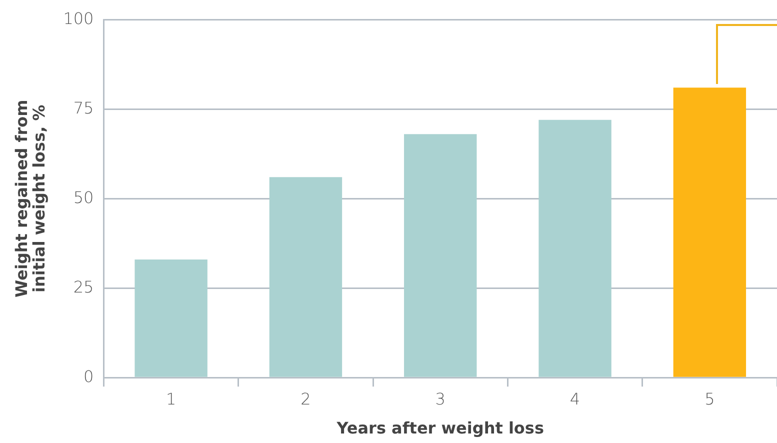  I want to click on x-tick-label: 5, so click(709, 398).